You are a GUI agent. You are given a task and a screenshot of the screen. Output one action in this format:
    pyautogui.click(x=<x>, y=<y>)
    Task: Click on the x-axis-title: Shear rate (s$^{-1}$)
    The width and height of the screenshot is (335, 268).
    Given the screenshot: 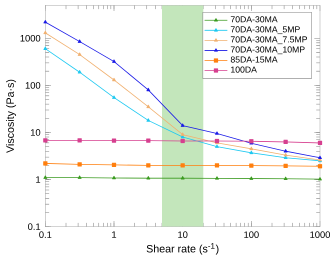 What is the action you would take?
    pyautogui.click(x=182, y=249)
    